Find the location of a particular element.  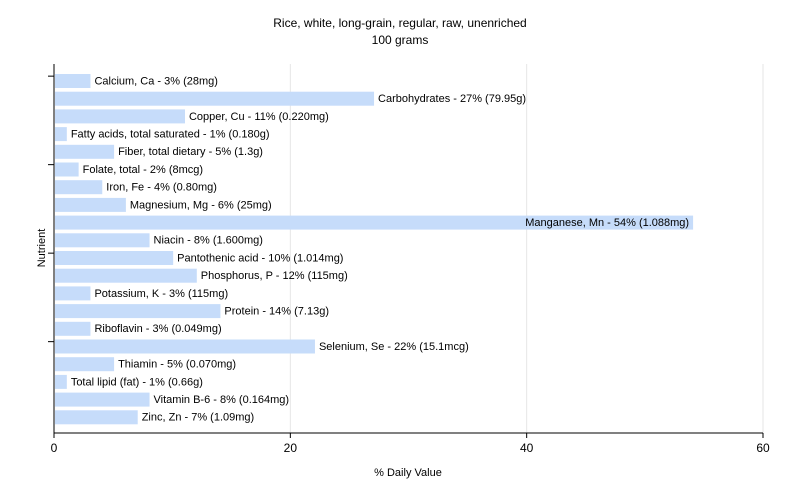

bar-label-5: Folate, total - 2% (8mcg) is located at coordinates (143, 170).